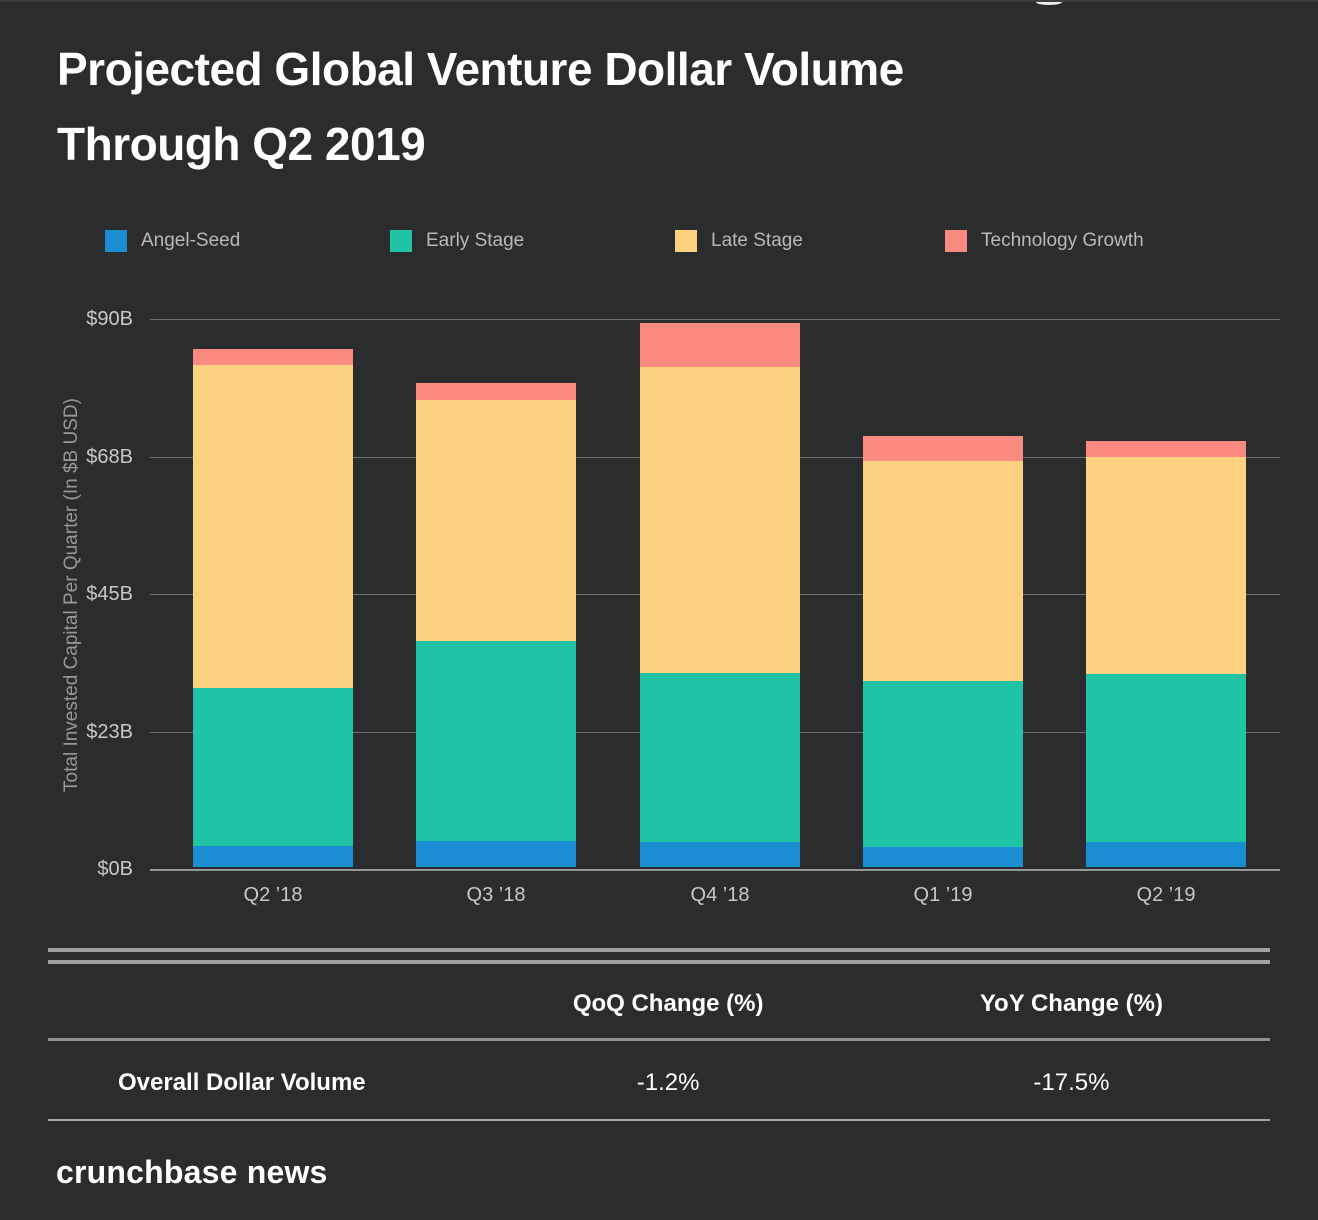 Image resolution: width=1318 pixels, height=1220 pixels. I want to click on x-tick-label-q2-19: Q2 ’19, so click(1166, 895).